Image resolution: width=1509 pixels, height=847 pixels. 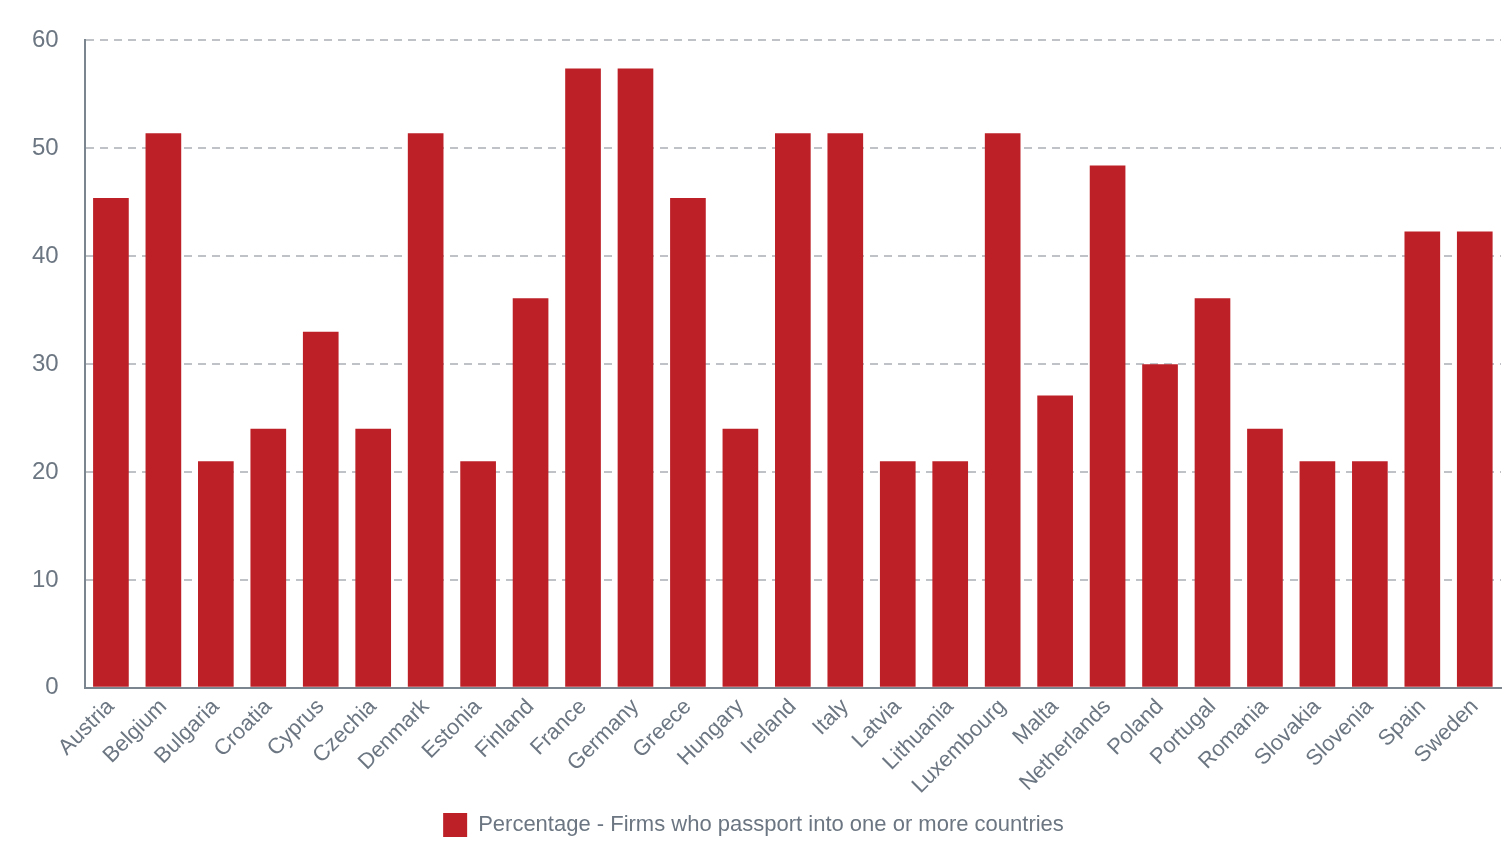 I want to click on y-tick-label: 10, so click(x=45, y=578).